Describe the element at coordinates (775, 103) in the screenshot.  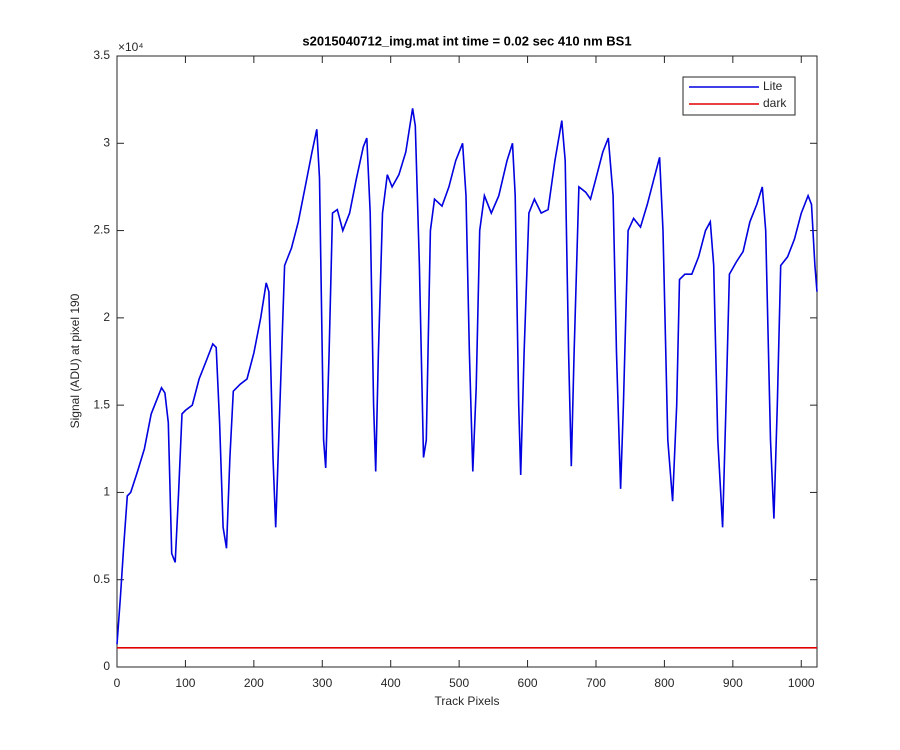
I see `legend-label: dark` at that location.